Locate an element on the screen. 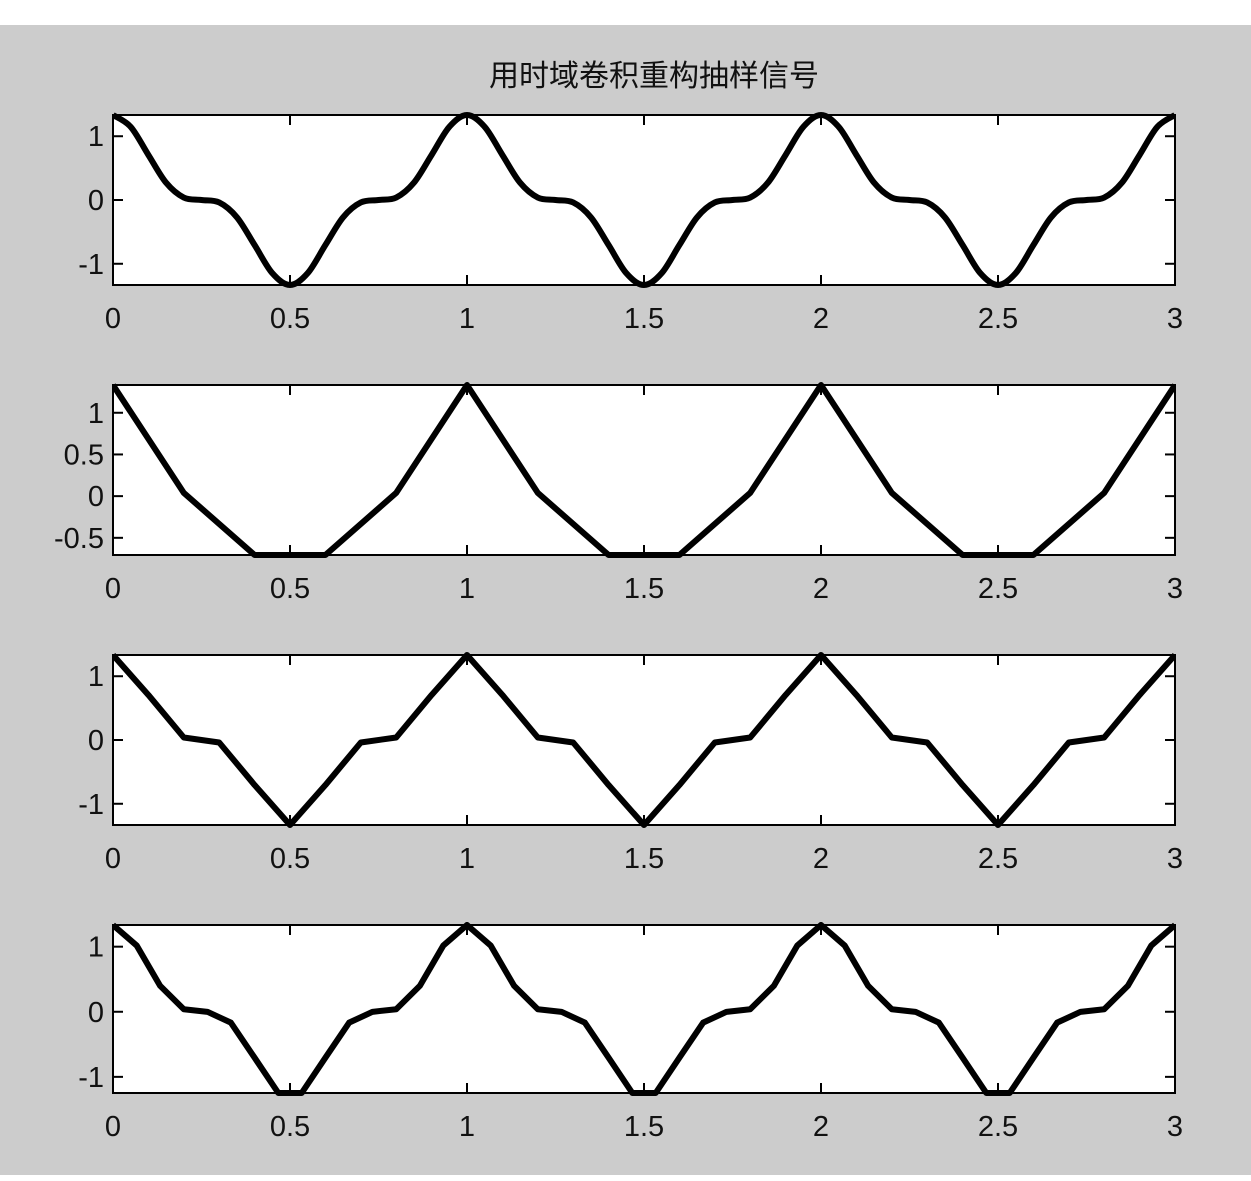 This screenshot has width=1251, height=1181. y-tick-label: 0.5 is located at coordinates (84, 455).